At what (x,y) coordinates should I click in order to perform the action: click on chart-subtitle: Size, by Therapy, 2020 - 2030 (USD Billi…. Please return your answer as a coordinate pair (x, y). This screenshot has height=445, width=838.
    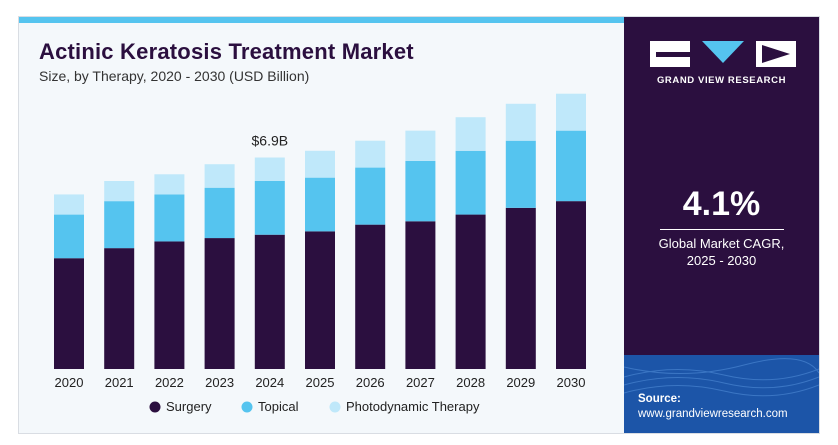
    Looking at the image, I should click on (174, 76).